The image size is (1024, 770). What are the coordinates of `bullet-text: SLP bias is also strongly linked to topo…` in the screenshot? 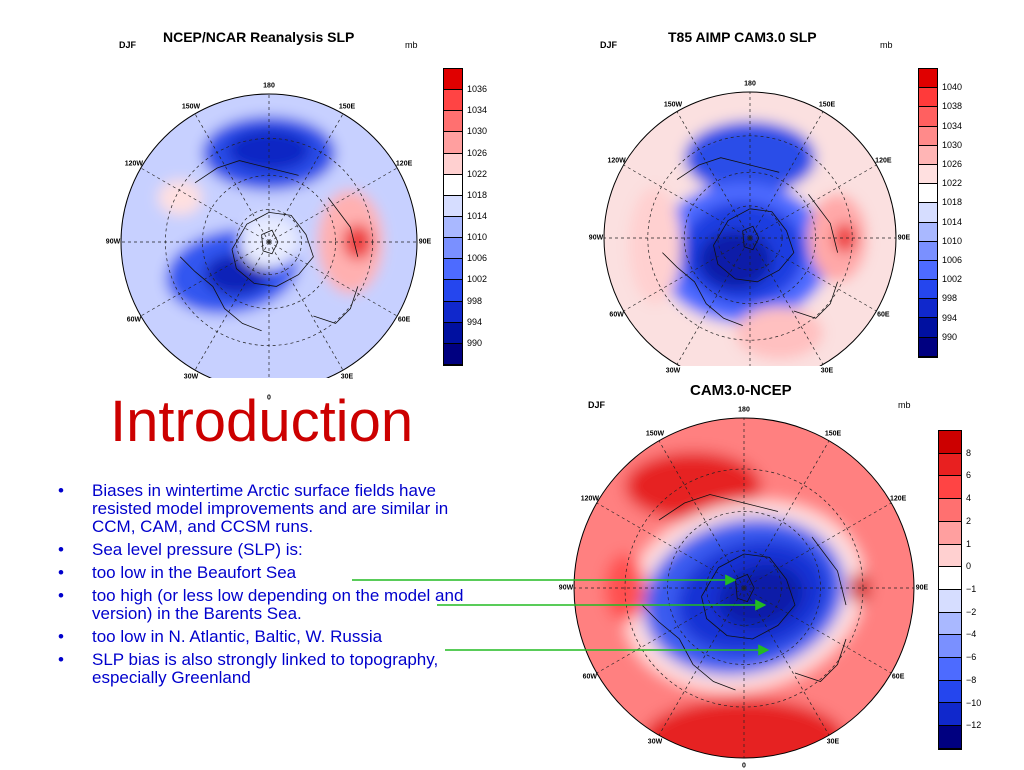 It's located at (265, 668).